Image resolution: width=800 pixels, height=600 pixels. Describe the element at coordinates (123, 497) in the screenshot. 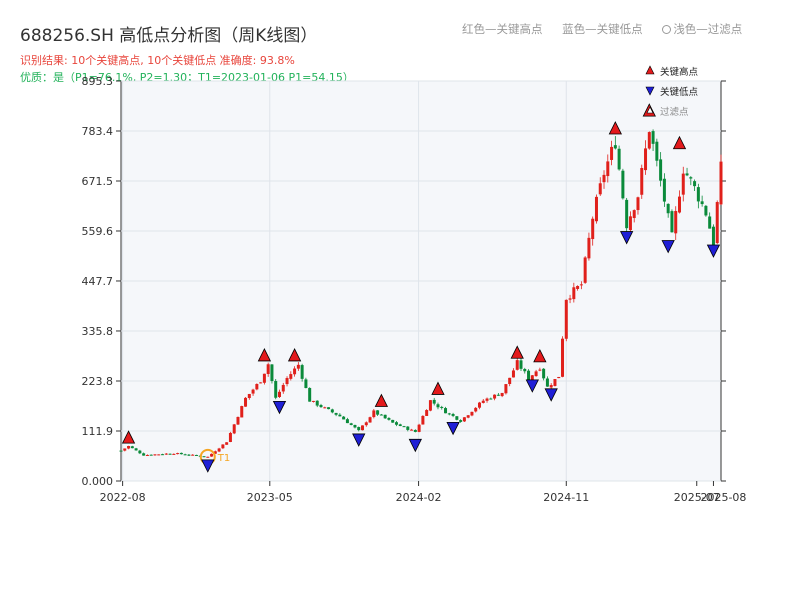

I see `x-tick-label: 2022-08` at that location.